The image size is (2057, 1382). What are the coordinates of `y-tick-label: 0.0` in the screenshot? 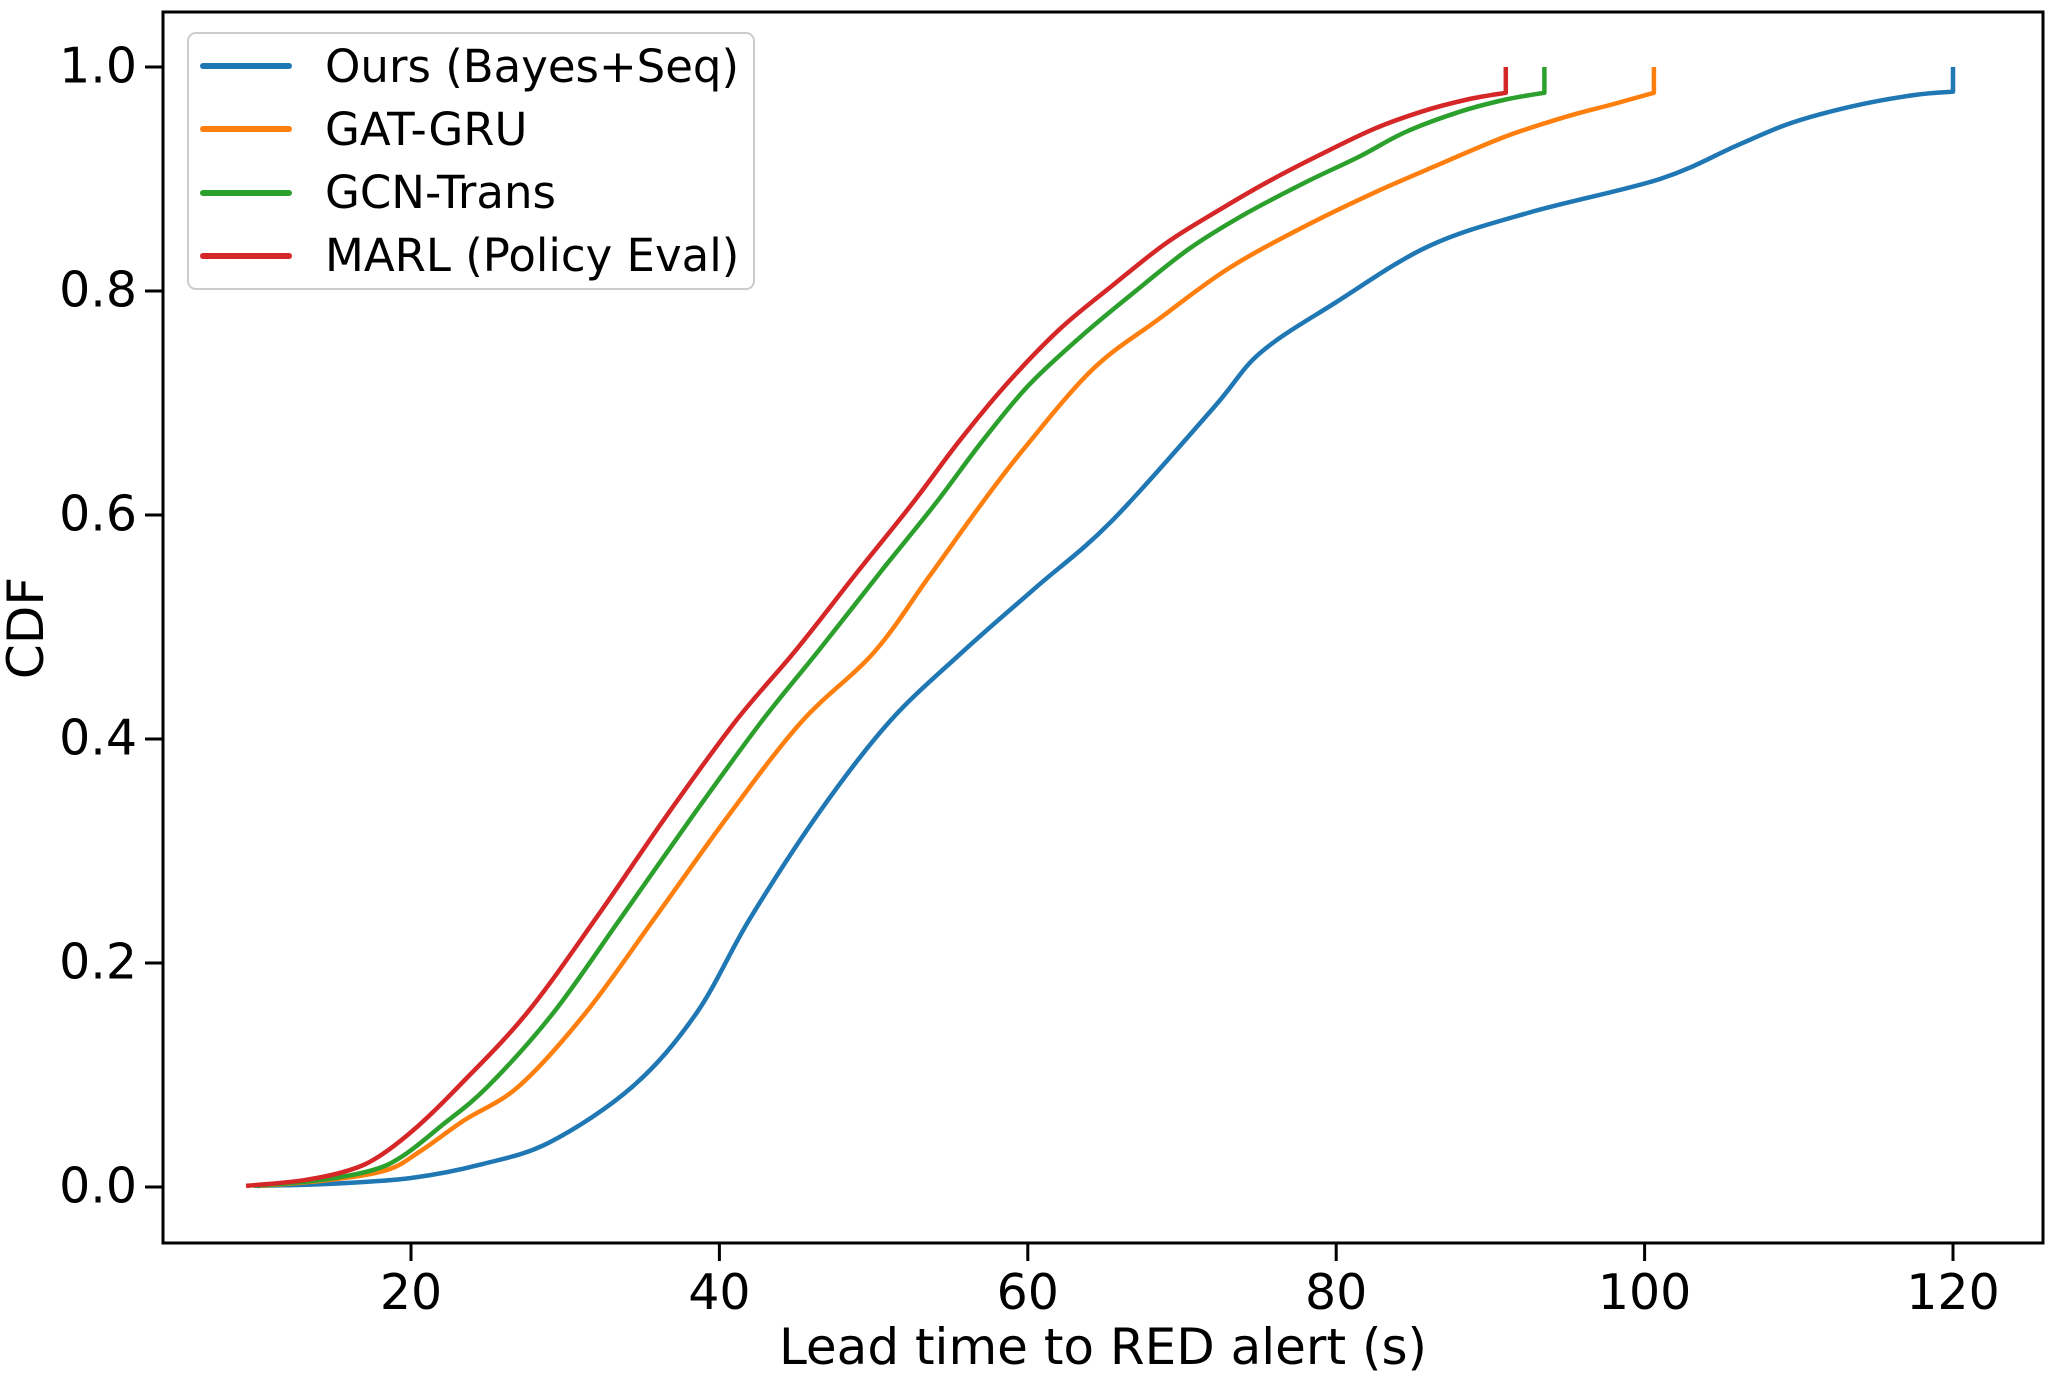 It's located at (98, 1186).